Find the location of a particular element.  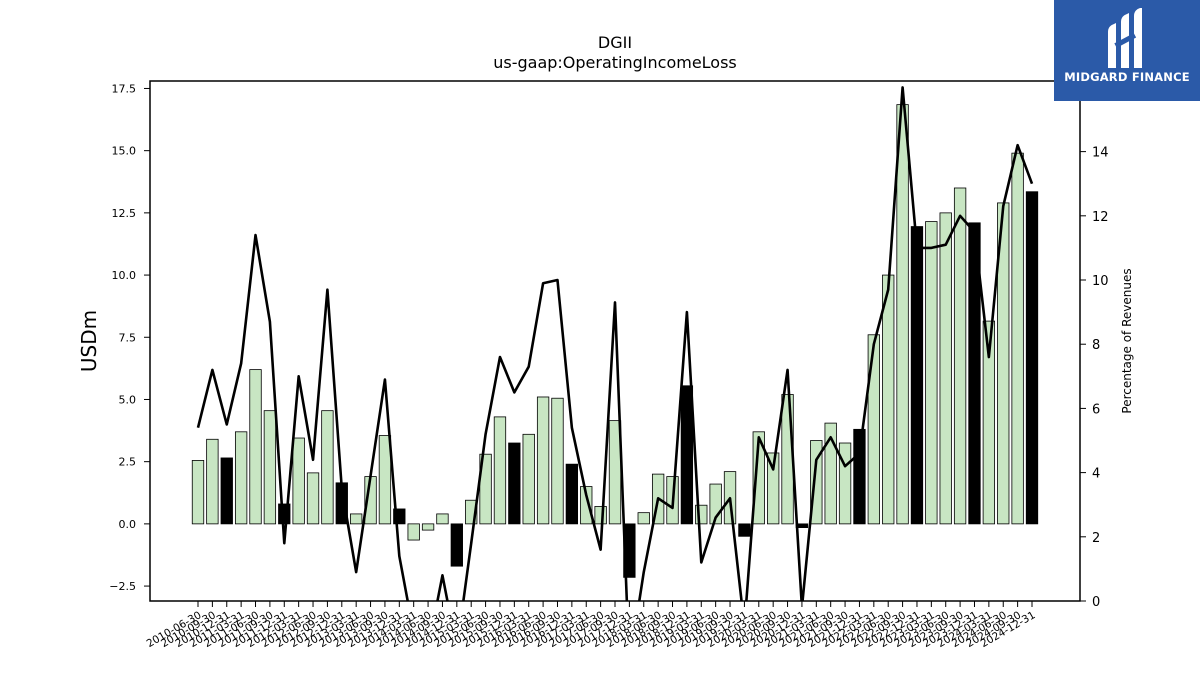

y2-tick-label: 0 is located at coordinates (1096, 602).